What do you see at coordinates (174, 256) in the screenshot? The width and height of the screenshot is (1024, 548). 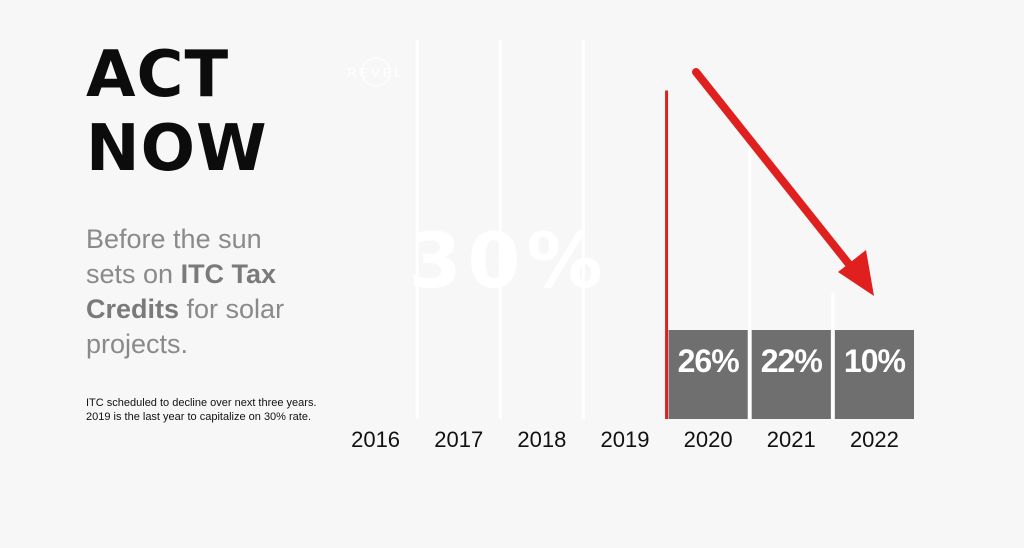 I see `subtitle-part-1: Before the sun sets on` at bounding box center [174, 256].